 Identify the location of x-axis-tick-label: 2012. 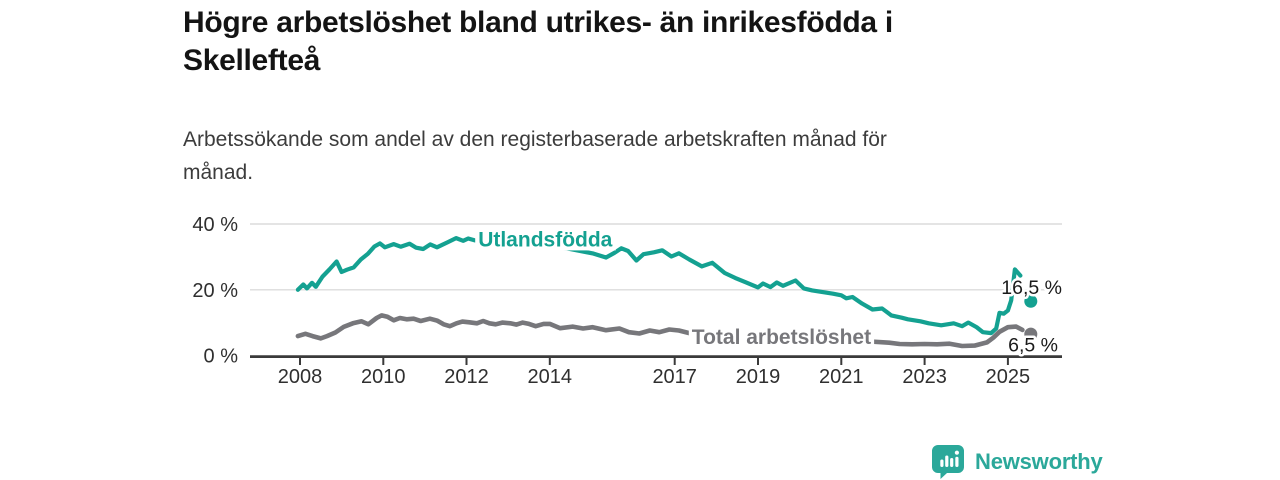
(466, 377).